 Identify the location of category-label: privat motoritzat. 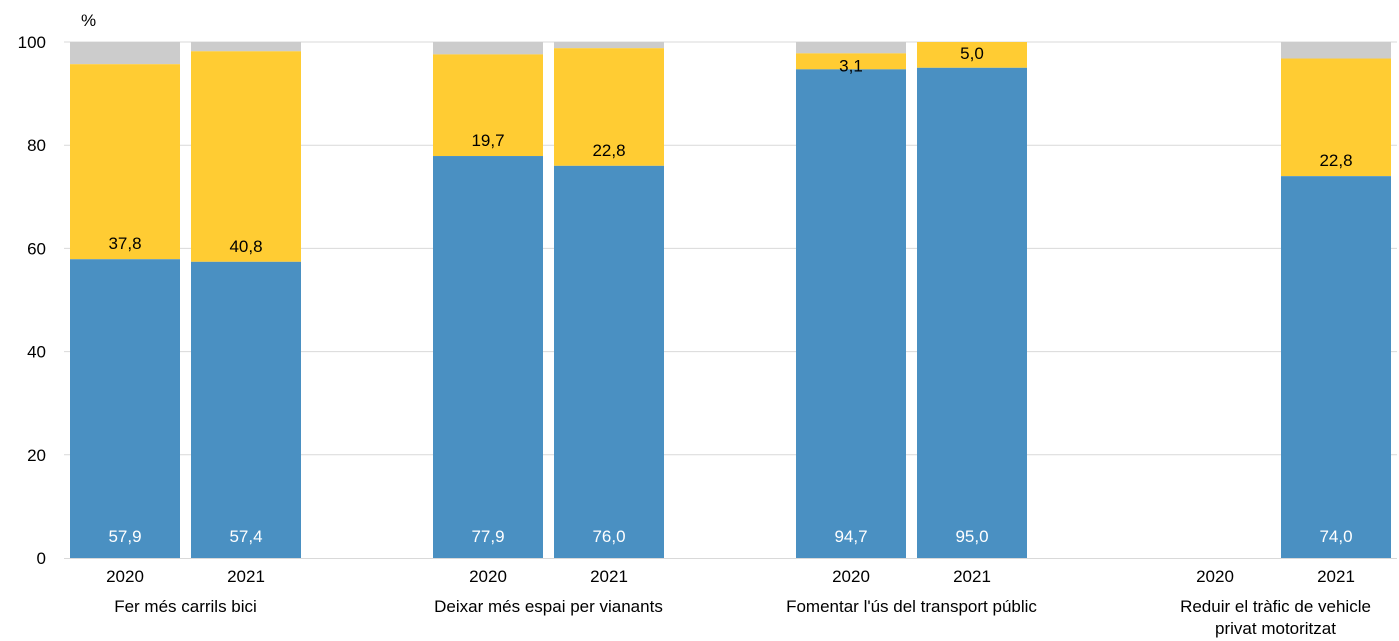
(1275, 628).